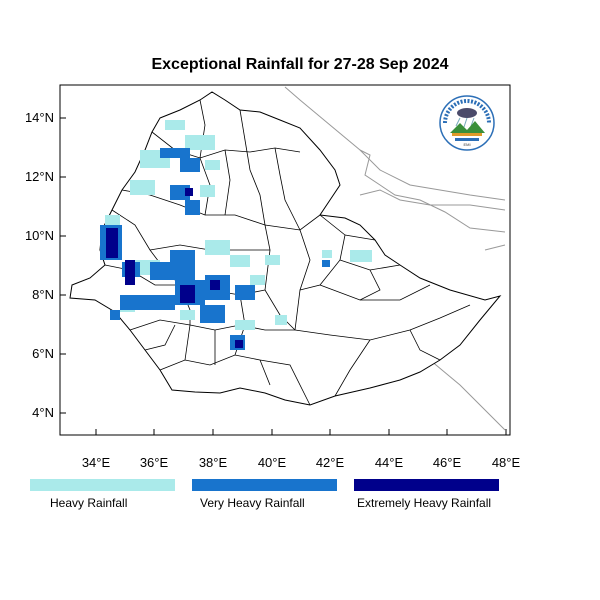 This screenshot has height=600, width=600. What do you see at coordinates (466, 144) in the screenshot?
I see `svg-text: EMI` at bounding box center [466, 144].